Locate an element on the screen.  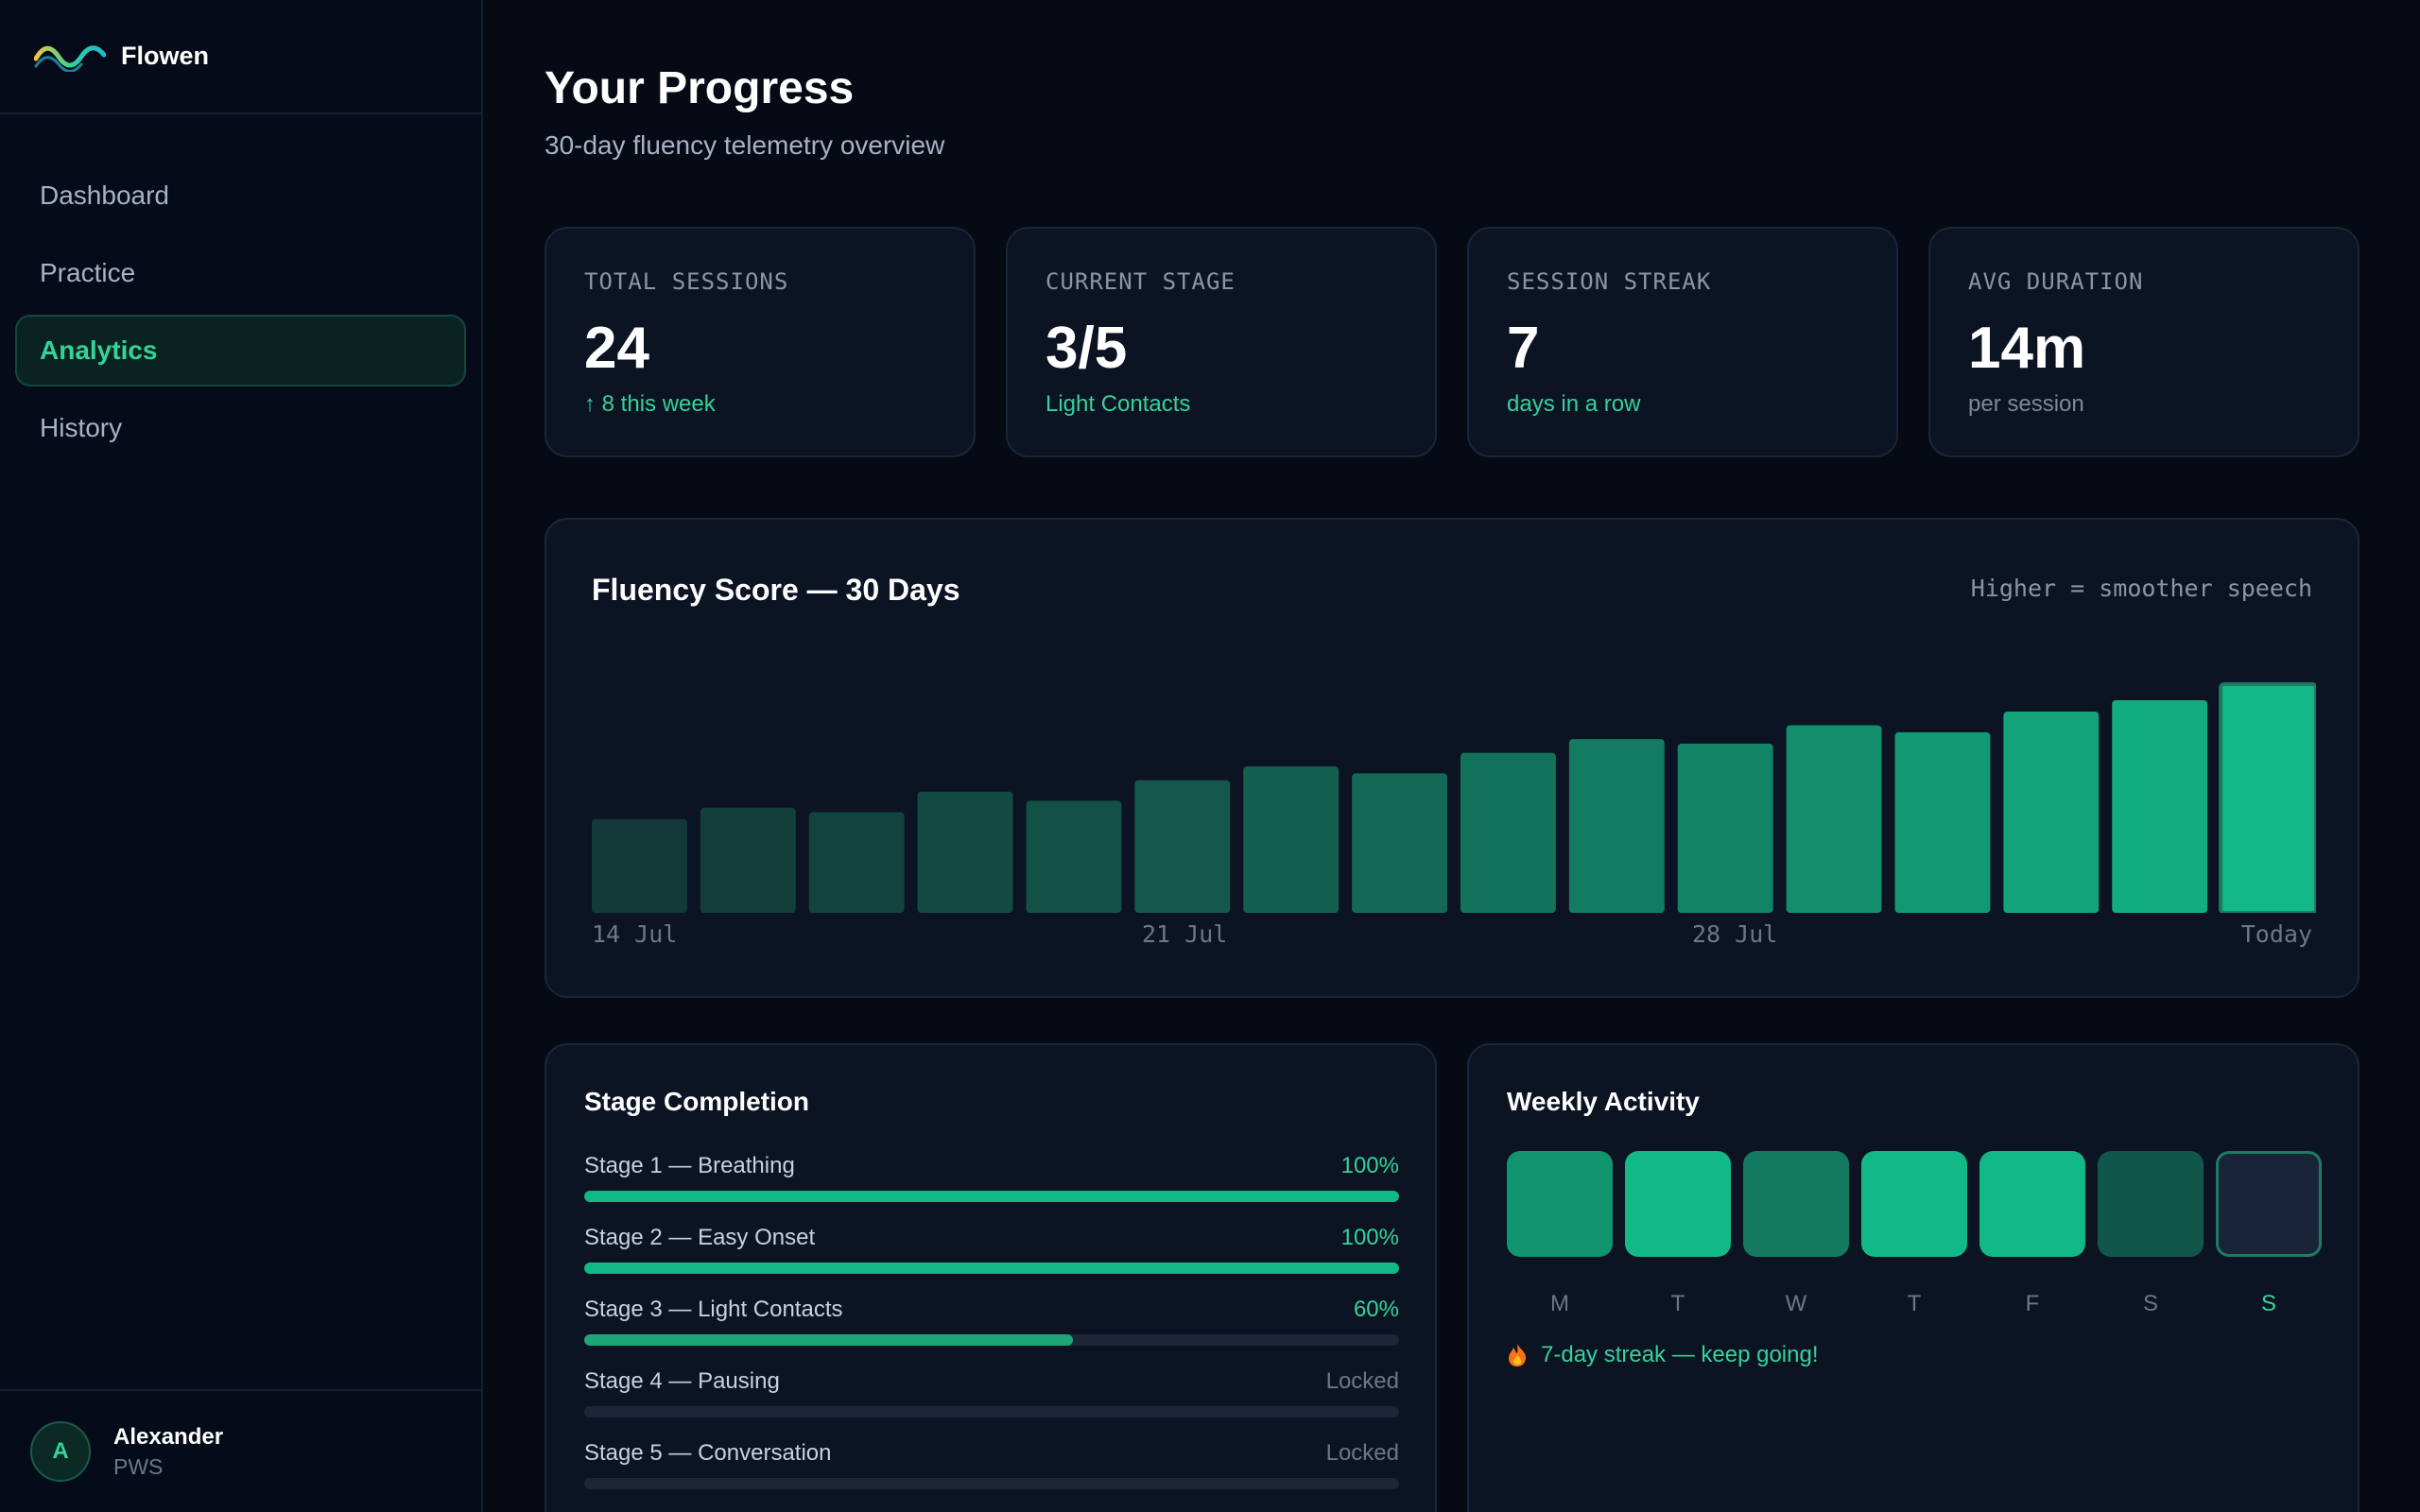
stat-sub: ↑ 8 this week is located at coordinates (650, 404).